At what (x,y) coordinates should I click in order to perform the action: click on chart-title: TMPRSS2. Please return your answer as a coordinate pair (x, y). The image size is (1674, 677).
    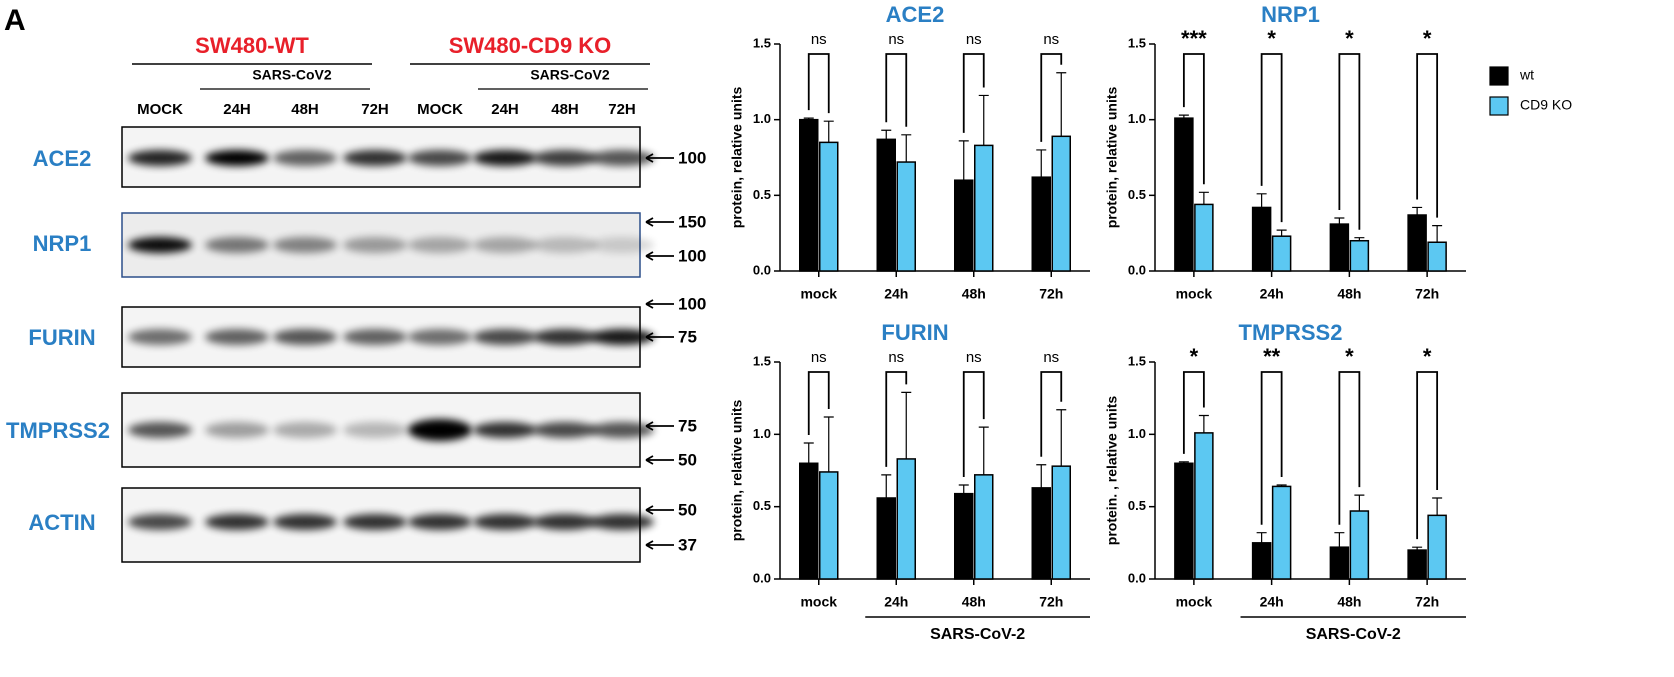
    Looking at the image, I should click on (1291, 332).